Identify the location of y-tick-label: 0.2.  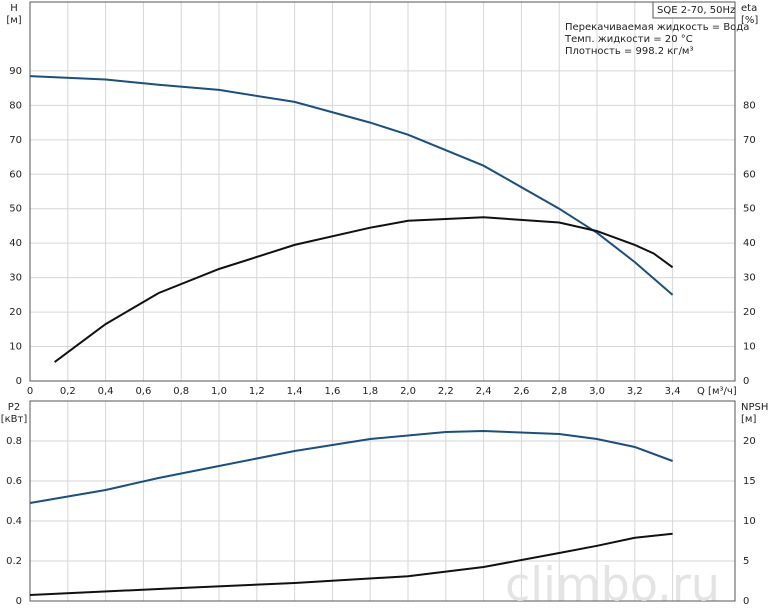
(14, 561).